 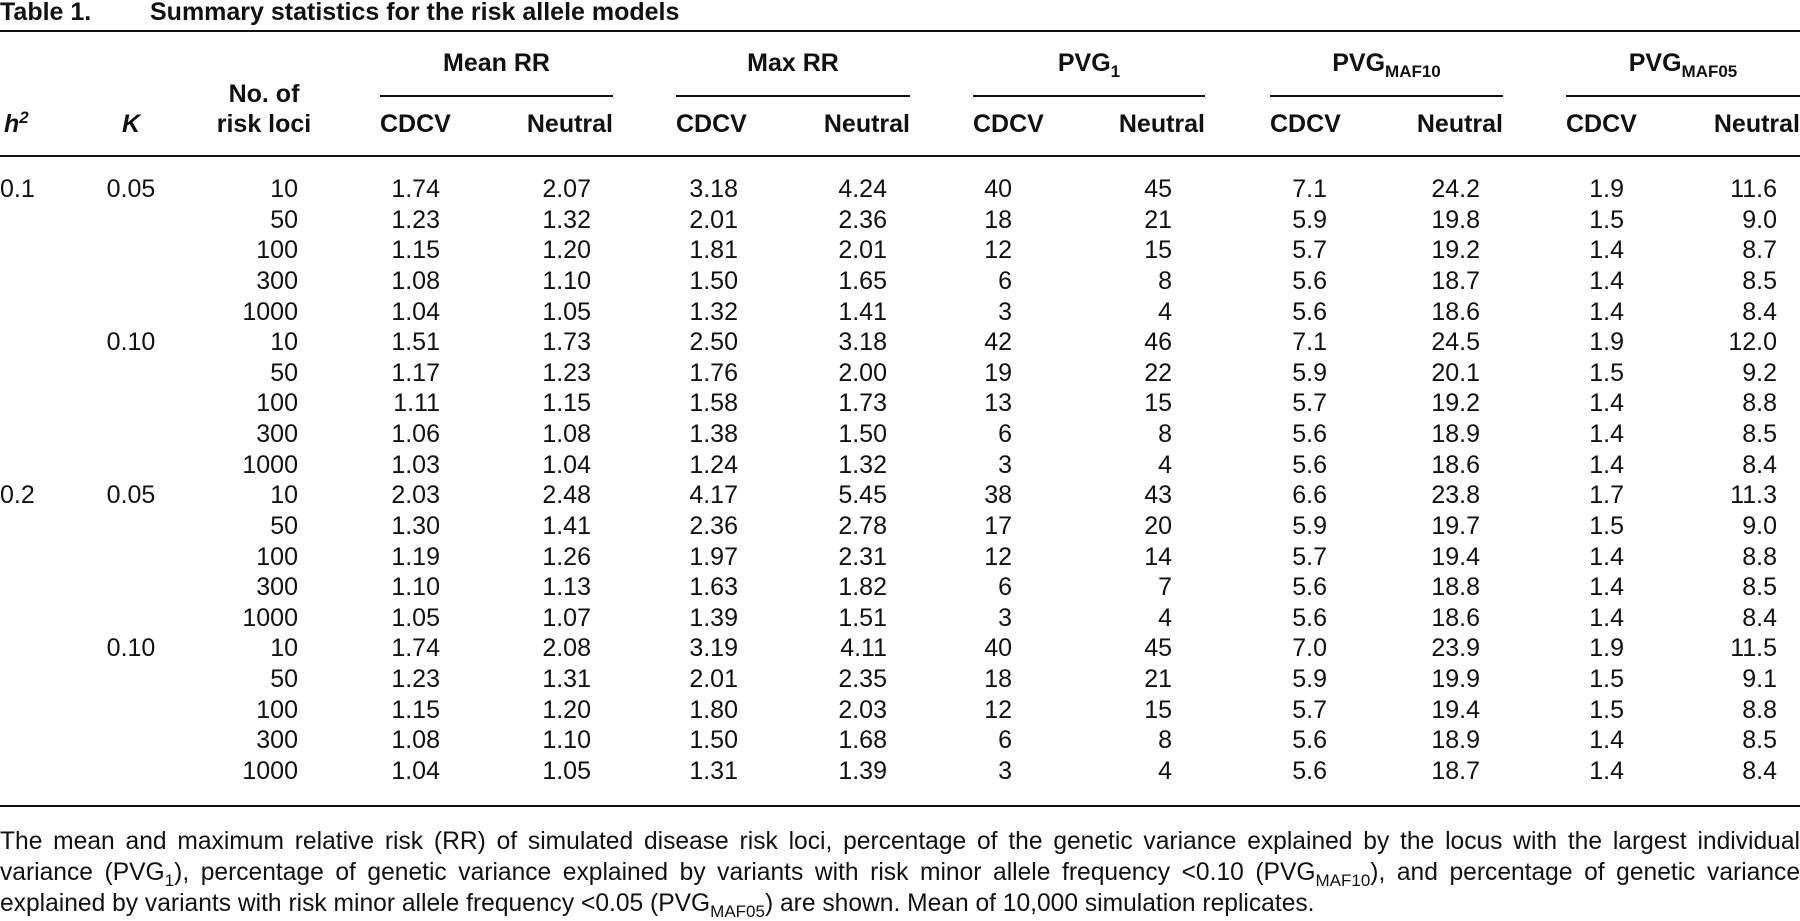 What do you see at coordinates (415, 556) in the screenshot?
I see `value-cell: 1.19` at bounding box center [415, 556].